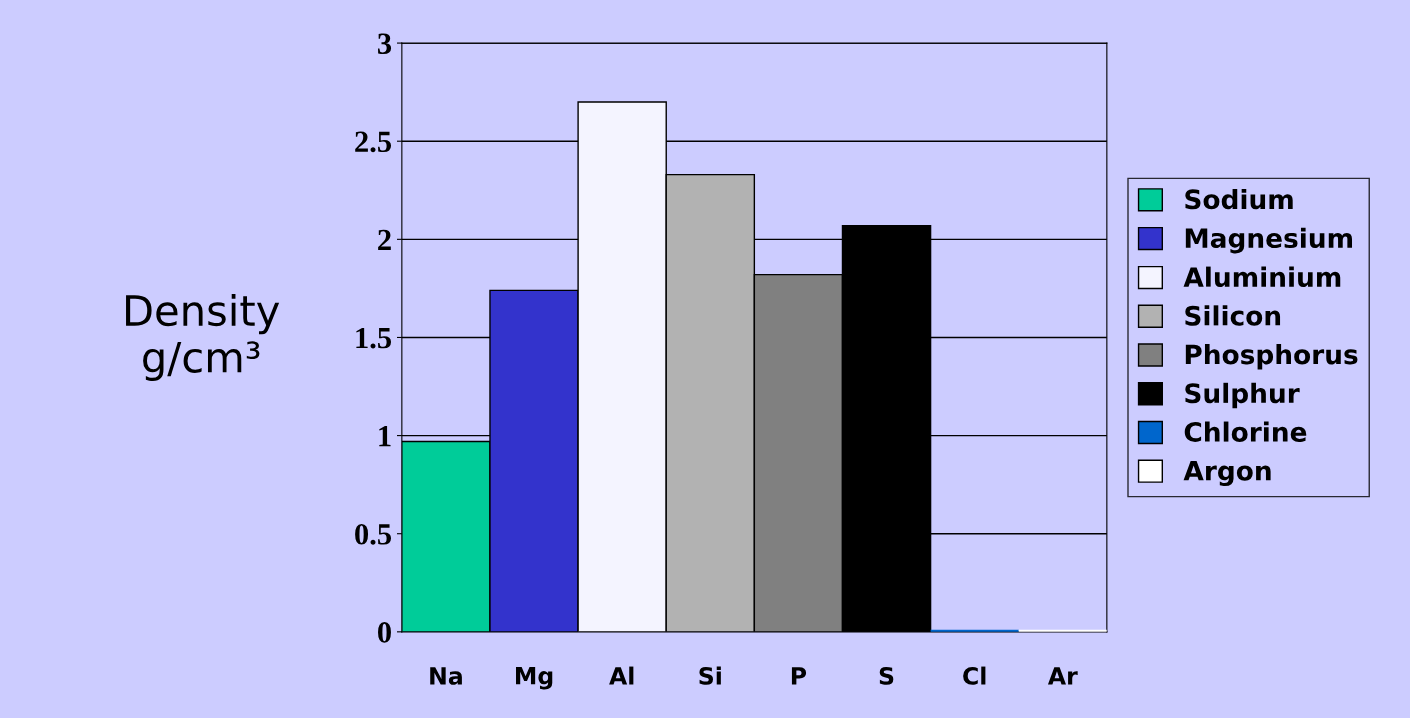  What do you see at coordinates (1239, 199) in the screenshot?
I see `legend-label: Sodium` at bounding box center [1239, 199].